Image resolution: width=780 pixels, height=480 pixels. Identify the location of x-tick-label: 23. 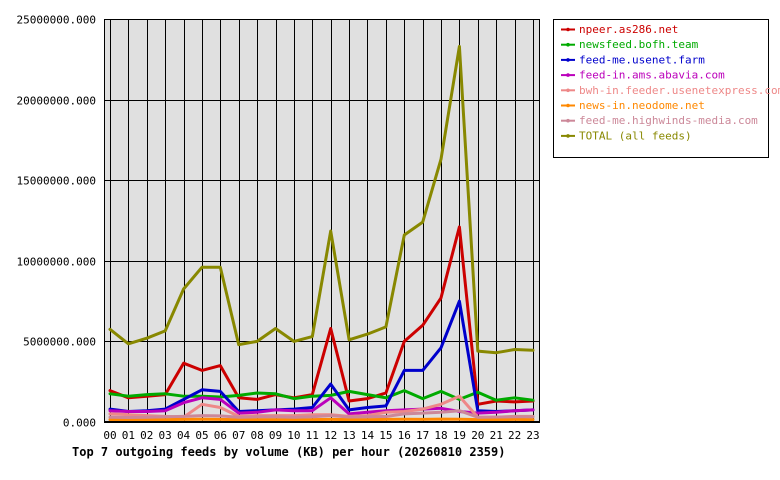
(532, 435).